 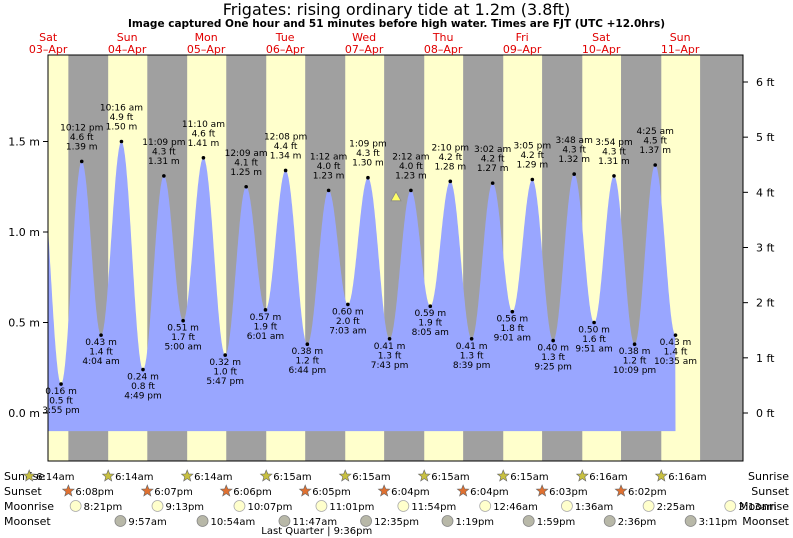 I want to click on y-tick-label-right: 2 ft, so click(x=765, y=303).